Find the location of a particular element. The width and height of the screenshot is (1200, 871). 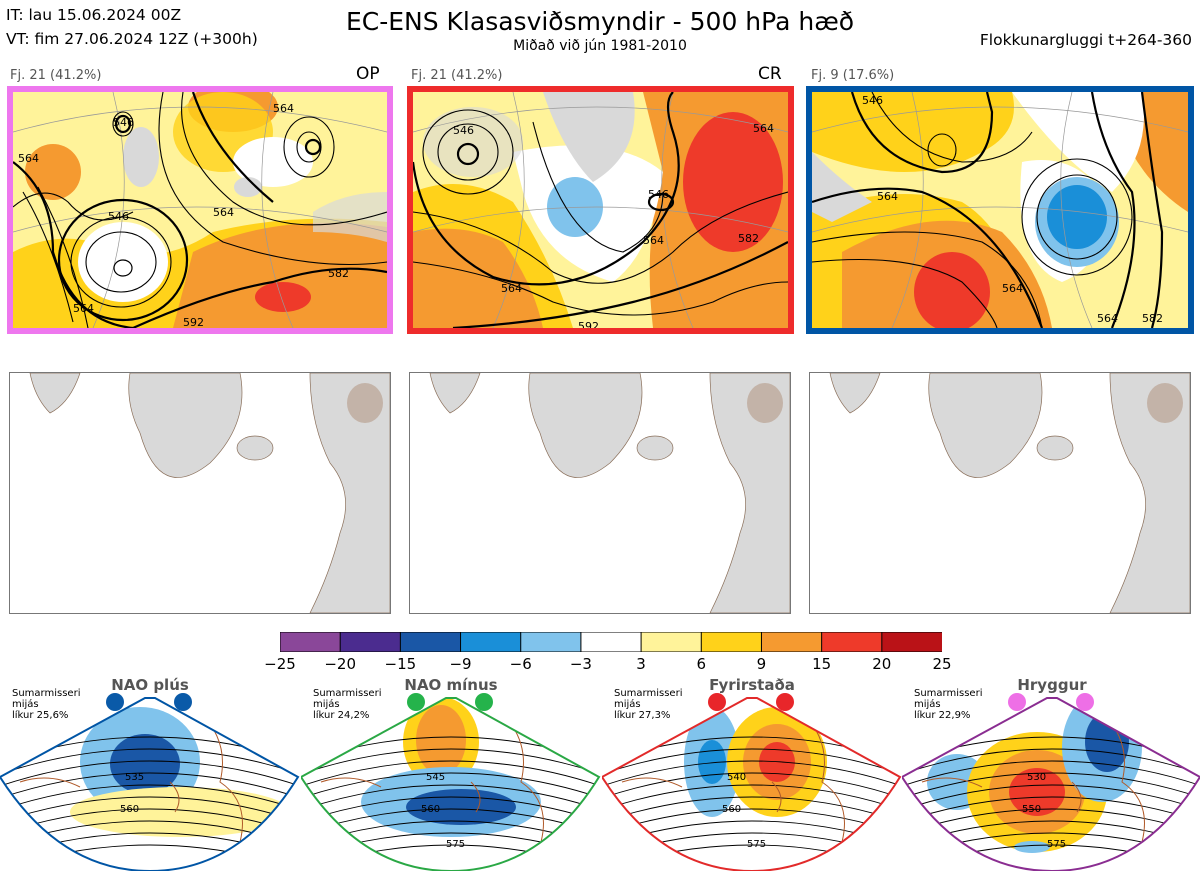

valid-time: VT: fim 27.06.2024 12Z (+300h) is located at coordinates (132, 39).